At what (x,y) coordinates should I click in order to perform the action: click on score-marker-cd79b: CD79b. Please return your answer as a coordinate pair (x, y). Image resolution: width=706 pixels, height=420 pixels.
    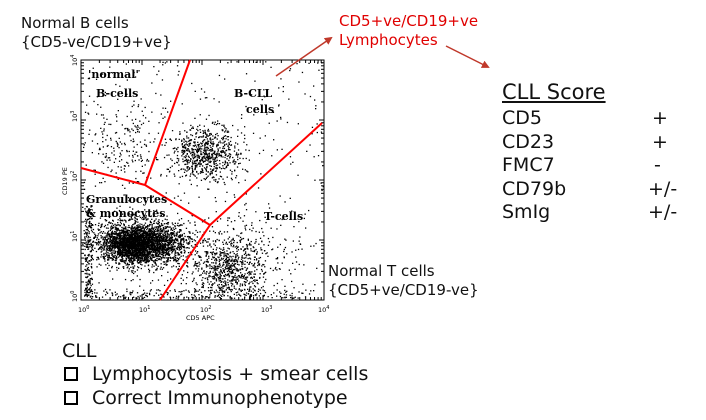
    Looking at the image, I should click on (534, 188).